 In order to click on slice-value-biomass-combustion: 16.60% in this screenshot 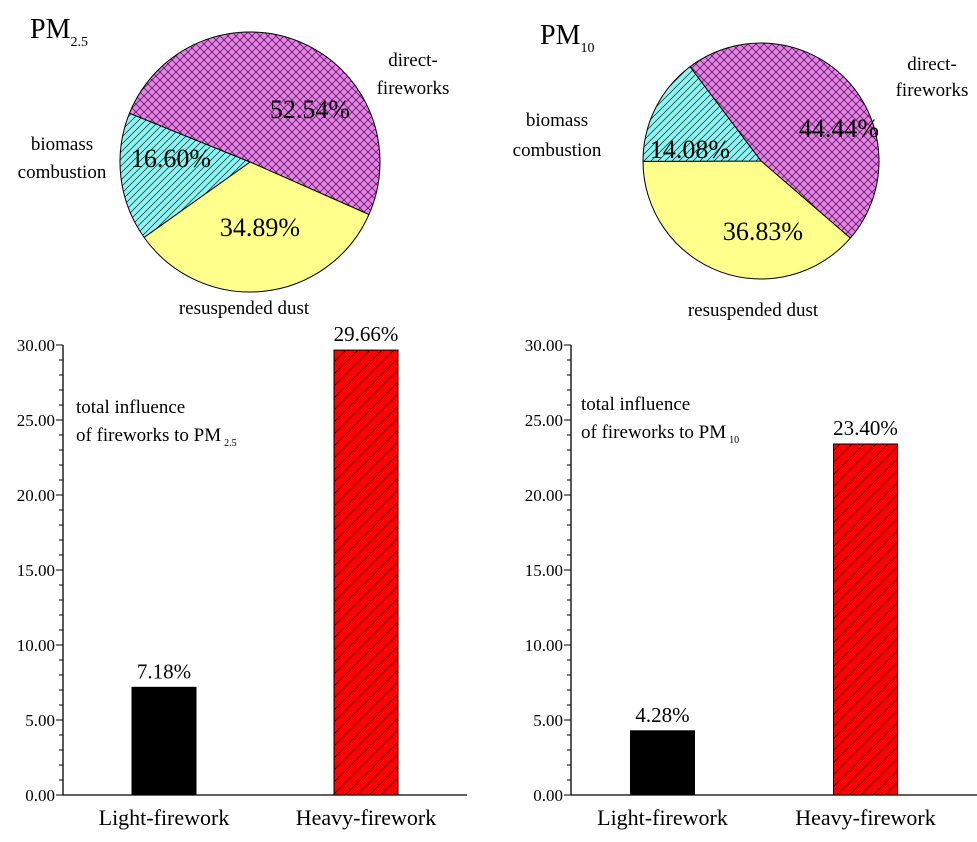, I will do `click(171, 158)`.